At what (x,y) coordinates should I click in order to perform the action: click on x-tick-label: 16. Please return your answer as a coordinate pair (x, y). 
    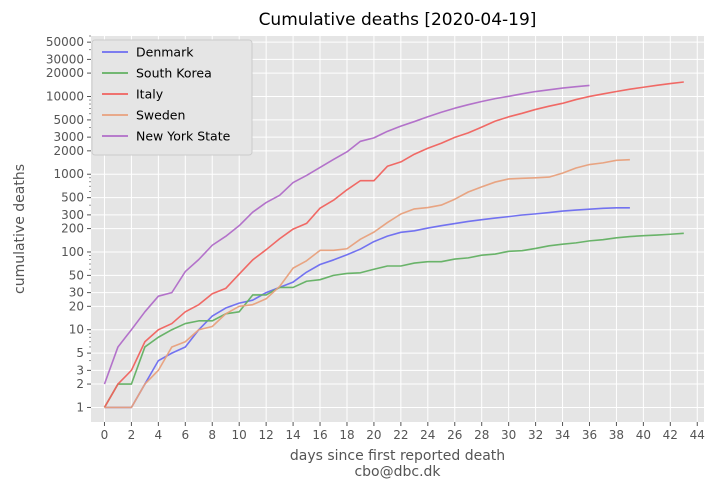
    Looking at the image, I should click on (319, 435).